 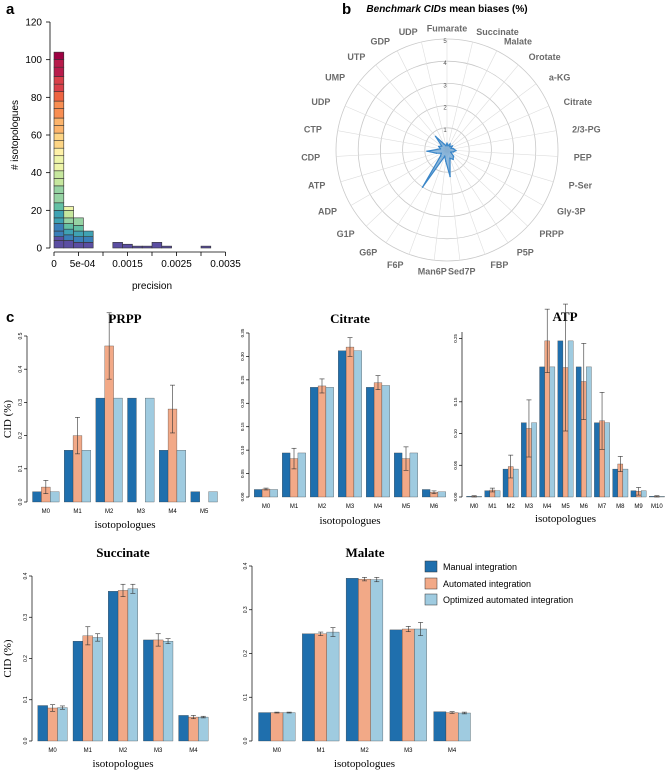 What do you see at coordinates (33, 23) in the screenshot?
I see `y-tick-label: 120` at bounding box center [33, 23].